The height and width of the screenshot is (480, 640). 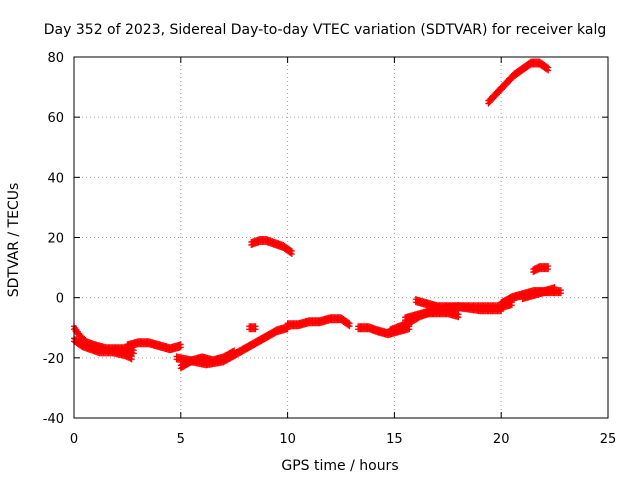 What do you see at coordinates (501, 439) in the screenshot?
I see `x-tick-label: 20` at bounding box center [501, 439].